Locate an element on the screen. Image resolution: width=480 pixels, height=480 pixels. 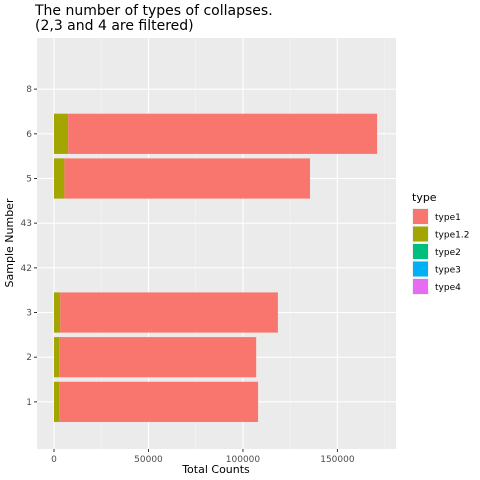
x-axis-title: Total Counts is located at coordinates (215, 469).